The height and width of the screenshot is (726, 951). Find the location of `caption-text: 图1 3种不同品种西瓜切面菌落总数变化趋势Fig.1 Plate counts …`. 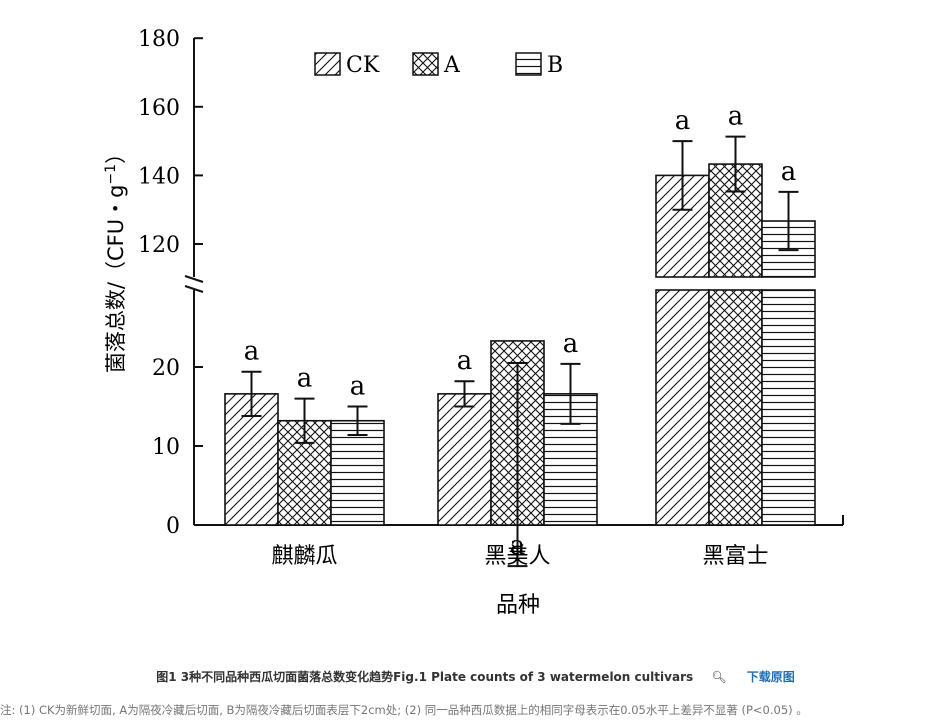

caption-text: 图1 3种不同品种西瓜切面菌落总数变化趋势Fig.1 Plate counts … is located at coordinates (425, 677).